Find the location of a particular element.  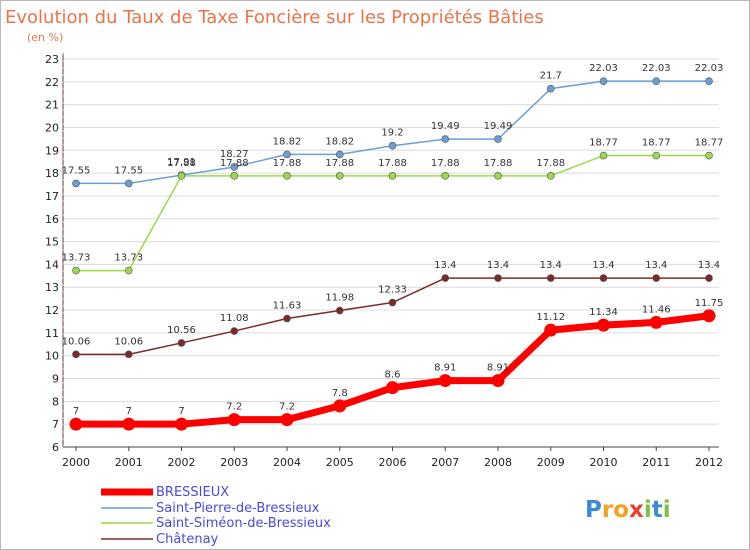

y-tick-label: 18 is located at coordinates (52, 173).